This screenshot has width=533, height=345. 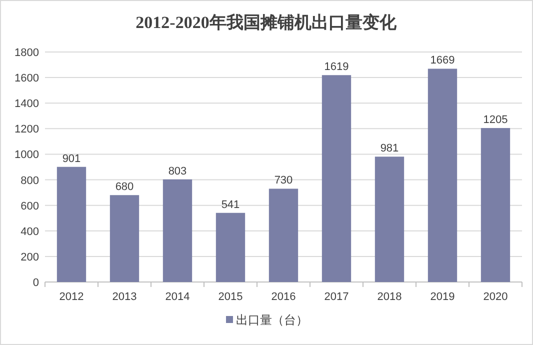 I want to click on x-tick-label: 2017, so click(x=336, y=297).